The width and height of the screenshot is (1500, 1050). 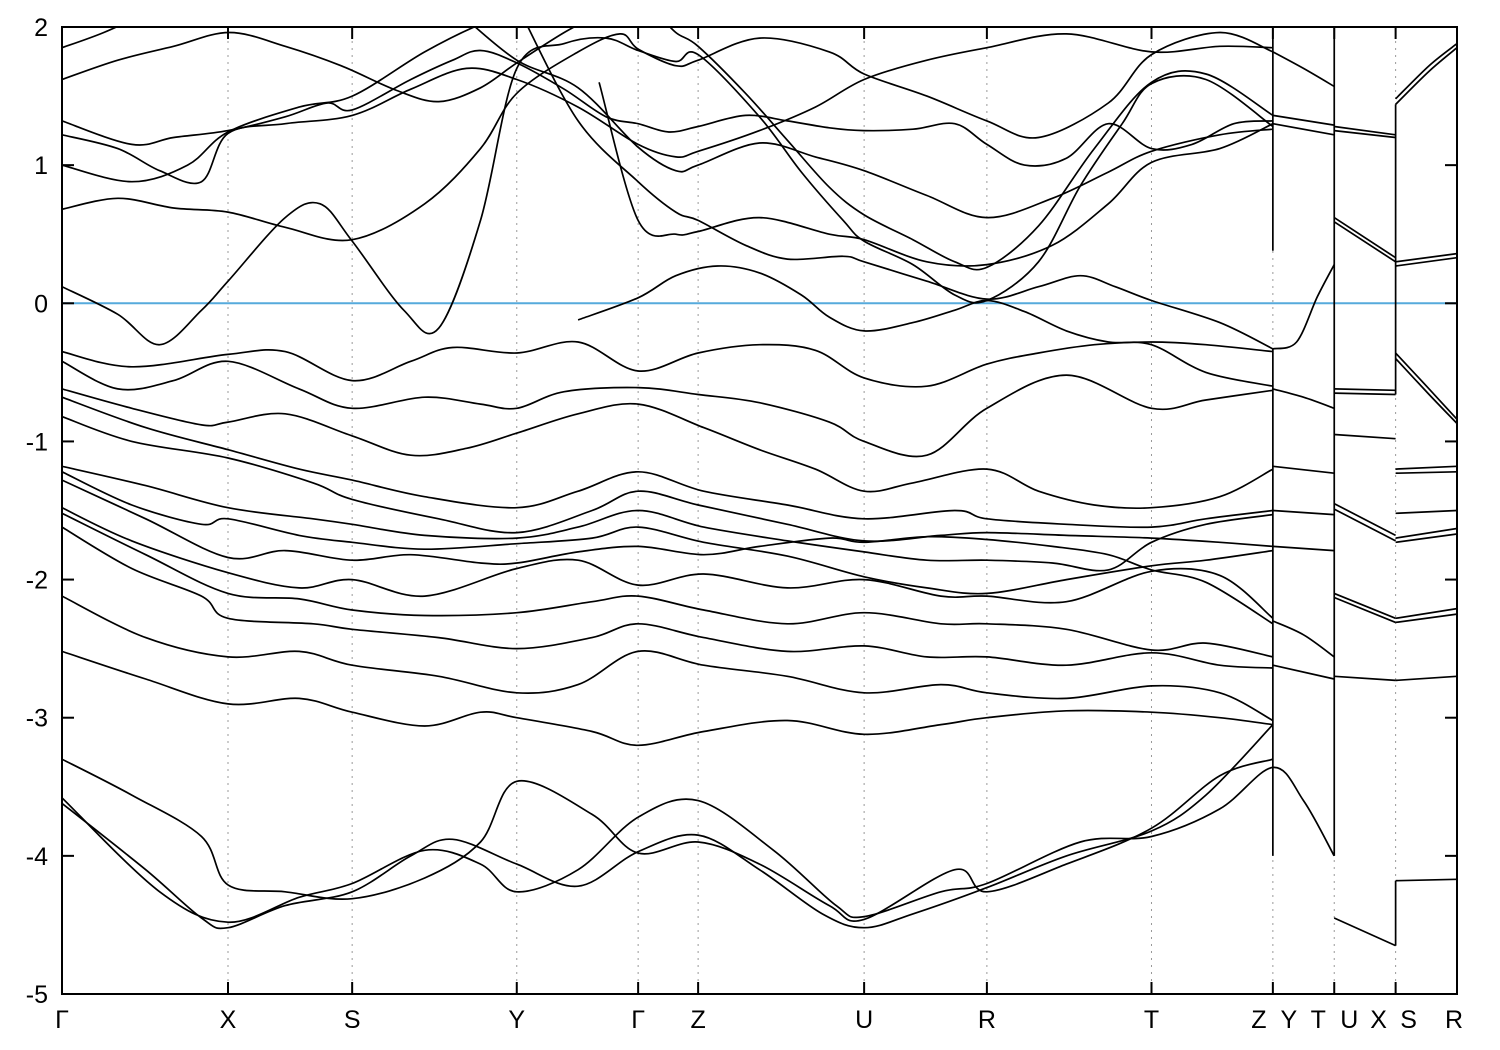 I want to click on y-tick-label: -2, so click(x=37, y=581).